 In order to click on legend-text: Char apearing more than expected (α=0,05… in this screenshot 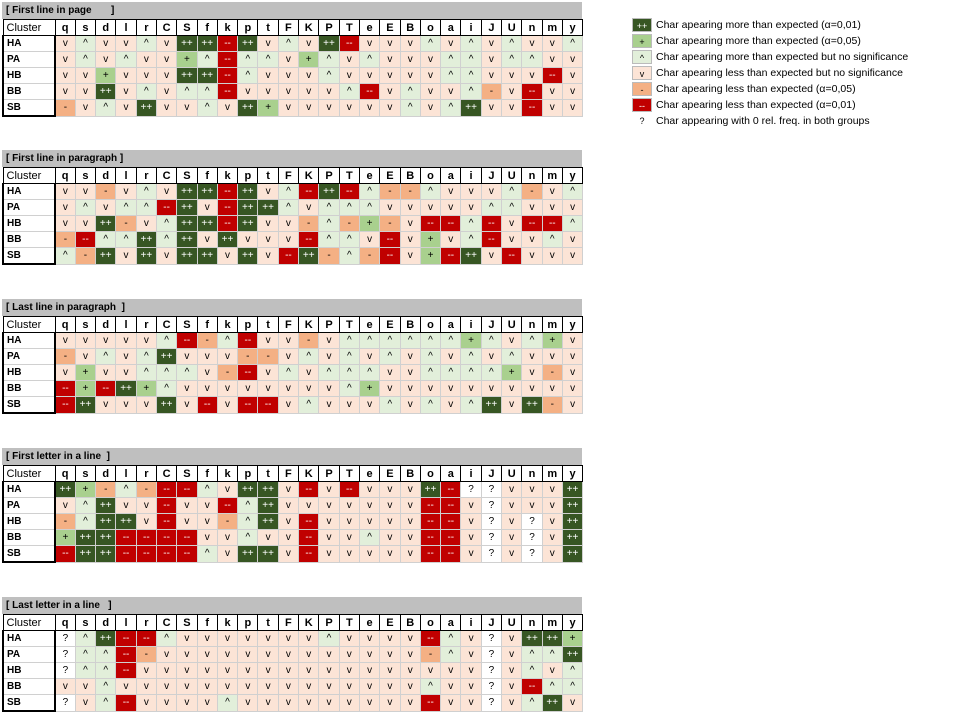, I will do `click(758, 41)`.